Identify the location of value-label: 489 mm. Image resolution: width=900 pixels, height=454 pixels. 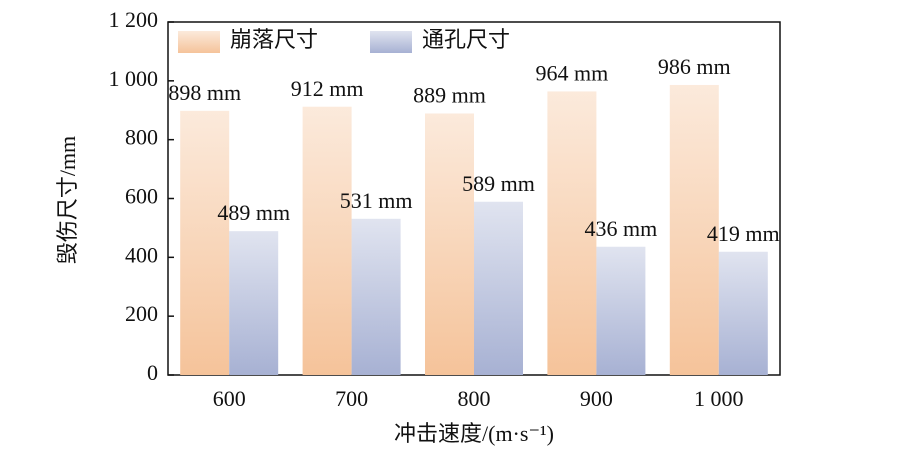
(253, 212).